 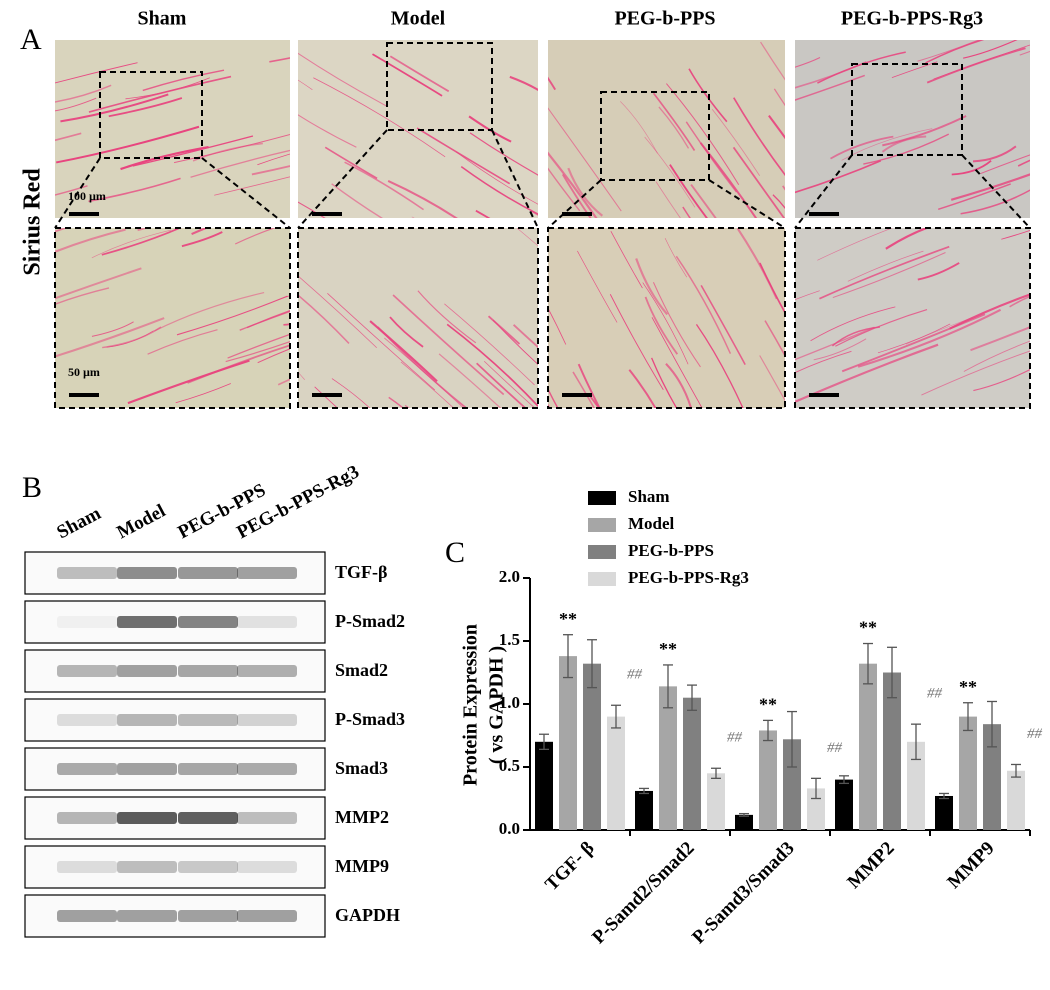 I want to click on column-header: PEG-b-PPS, so click(x=664, y=19).